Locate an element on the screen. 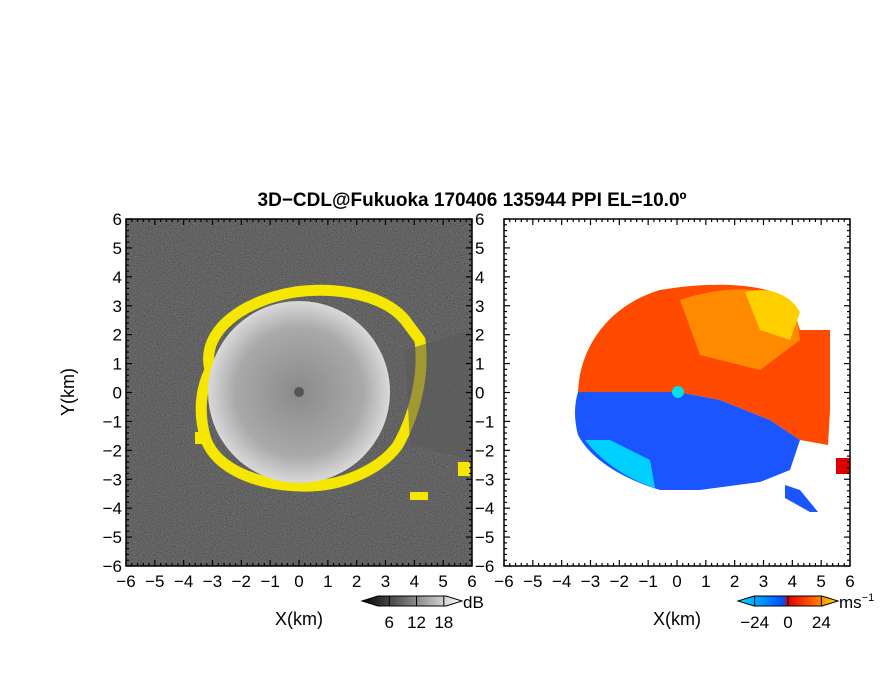 The width and height of the screenshot is (880, 685). colorbar-tick-label: 24 is located at coordinates (821, 622).